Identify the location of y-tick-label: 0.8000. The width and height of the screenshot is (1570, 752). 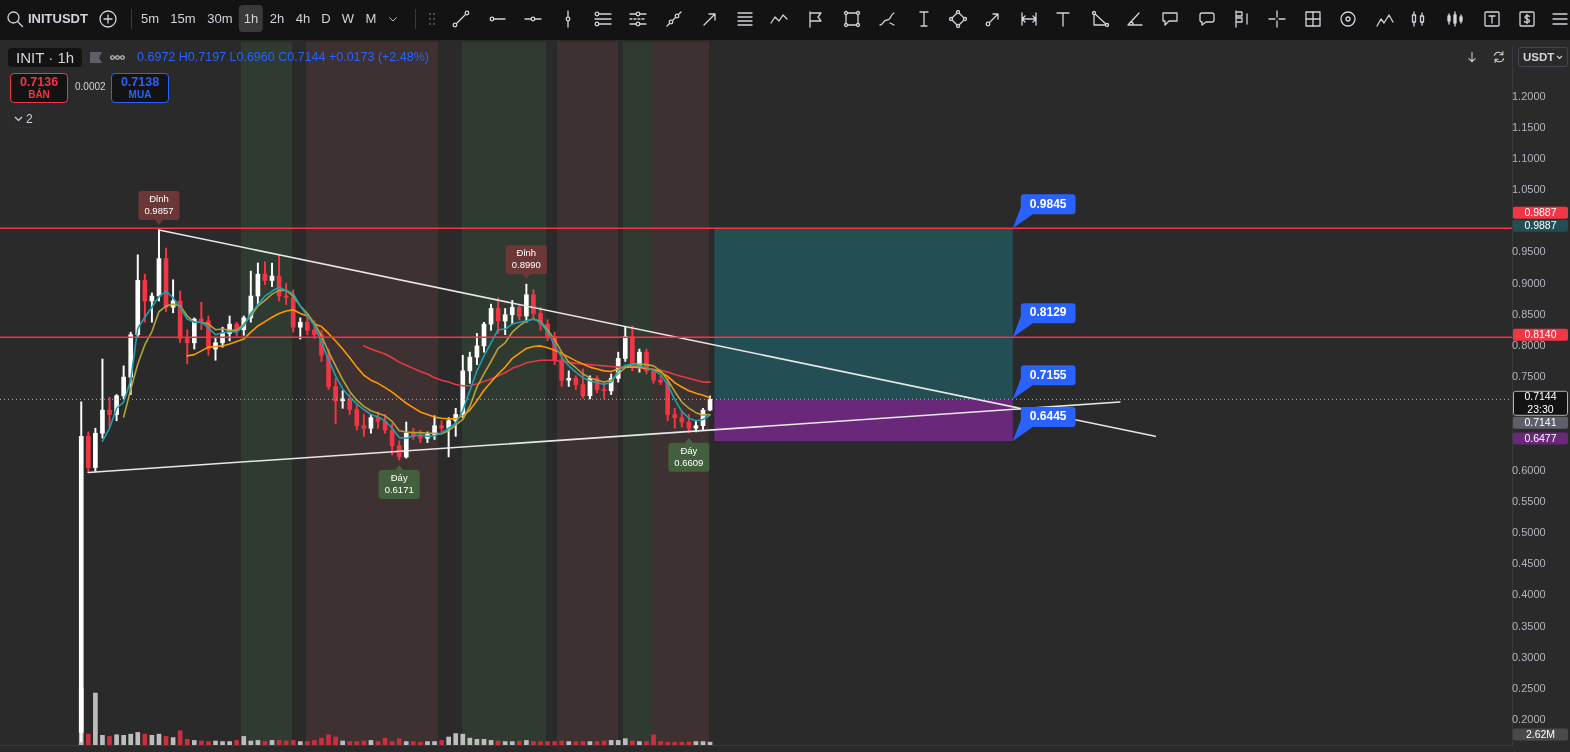
(1528, 344).